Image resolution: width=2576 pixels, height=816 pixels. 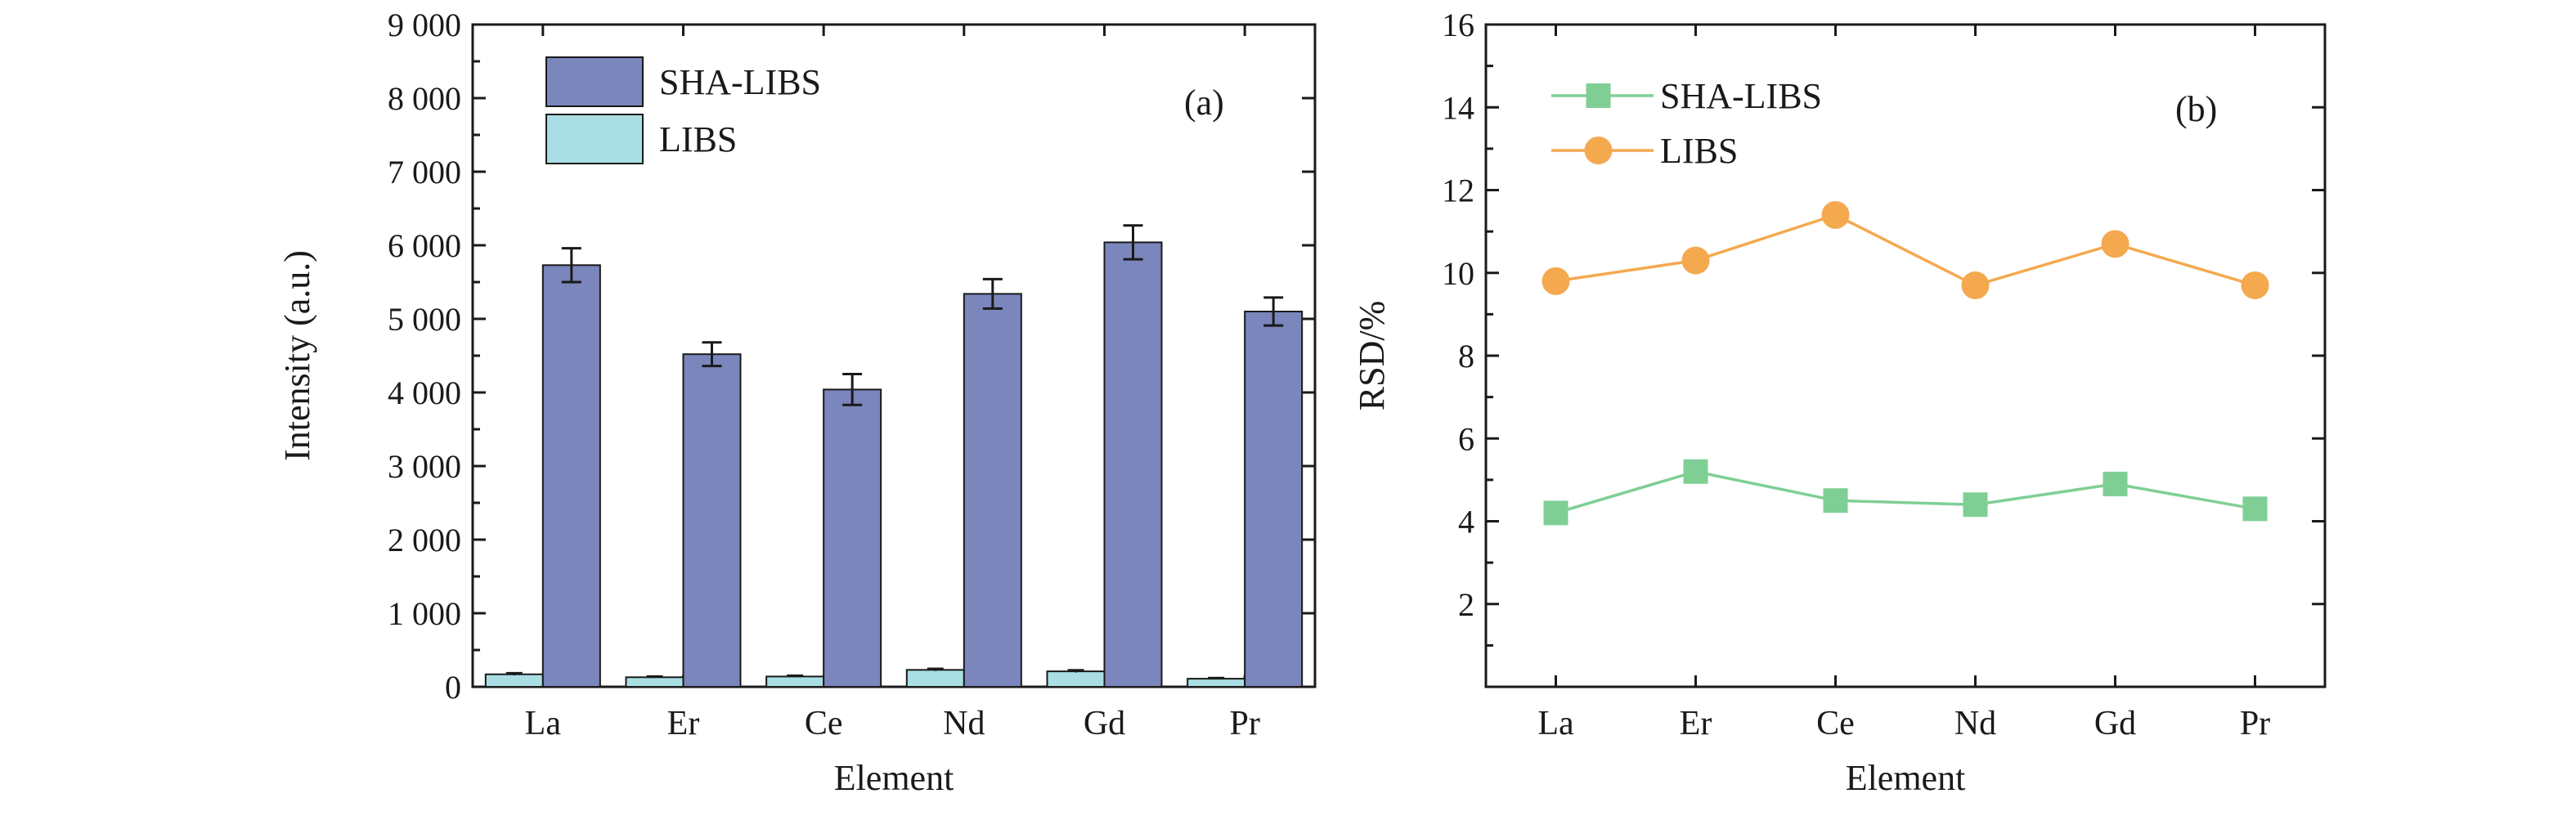 I want to click on y-tick-label: 5 000, so click(x=425, y=320).